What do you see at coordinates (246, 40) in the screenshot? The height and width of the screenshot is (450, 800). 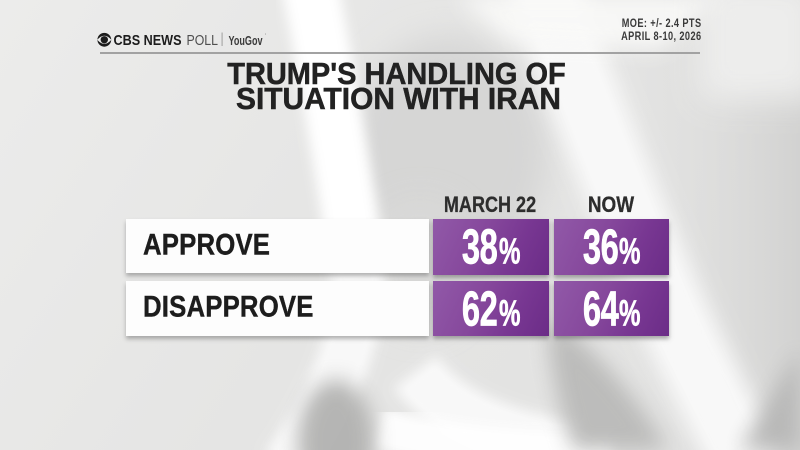 I see `svg-text: YouGov` at bounding box center [246, 40].